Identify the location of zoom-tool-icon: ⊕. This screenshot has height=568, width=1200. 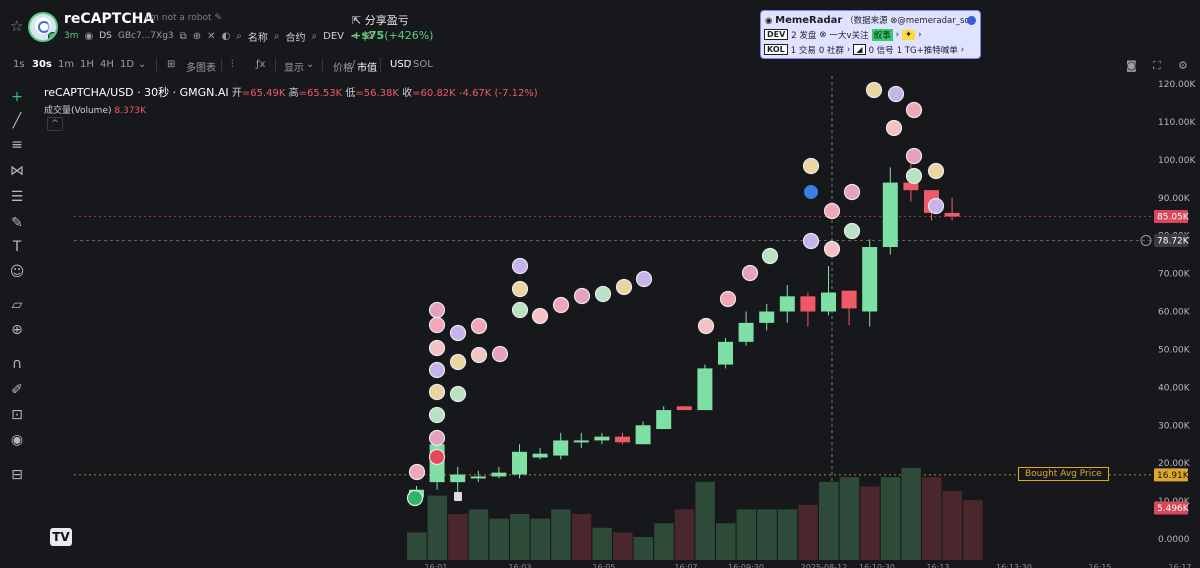
(17, 330).